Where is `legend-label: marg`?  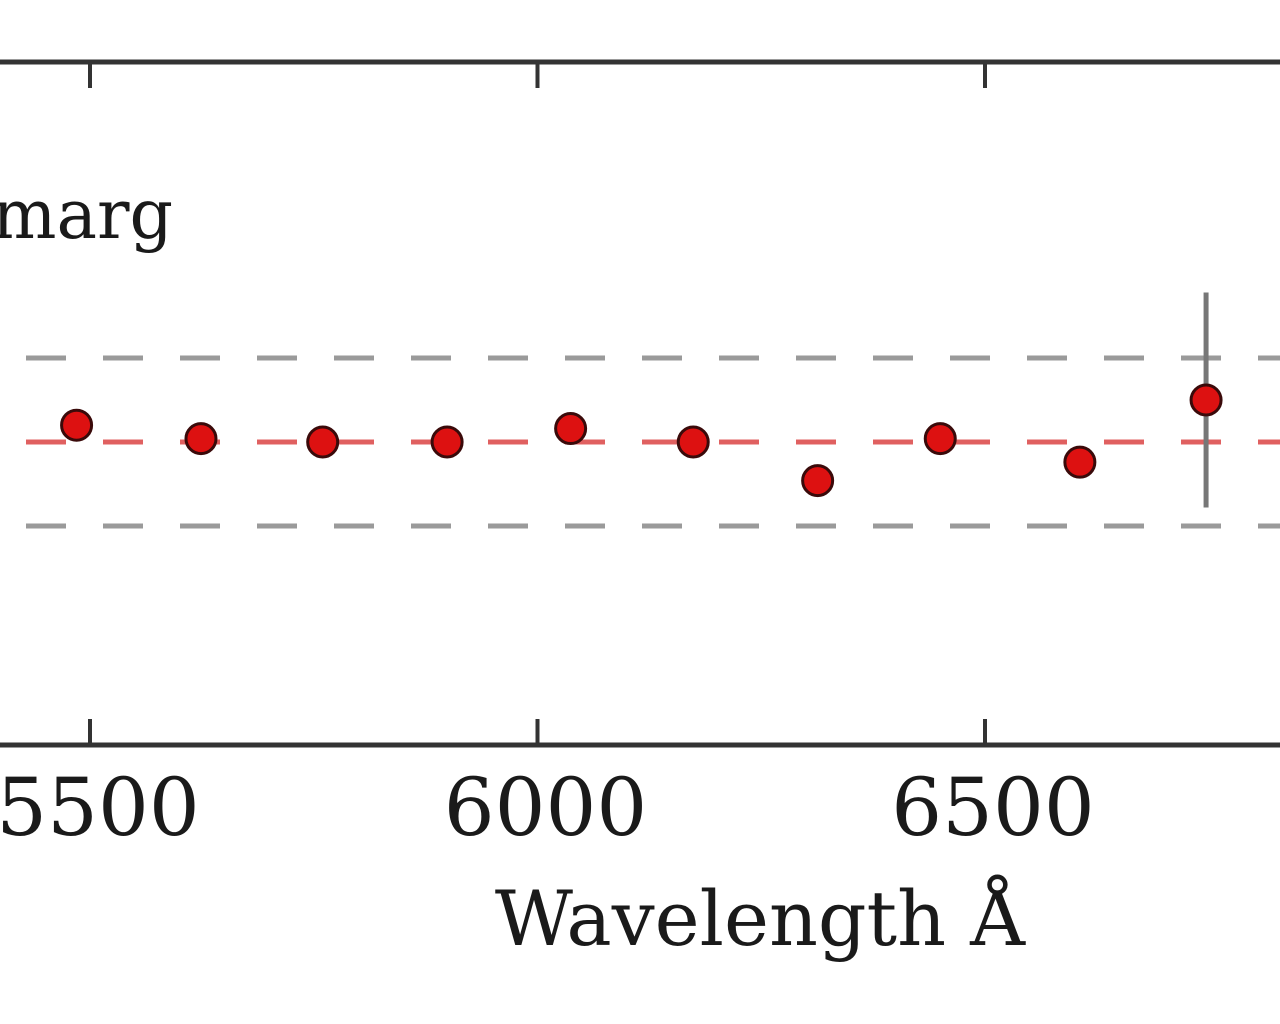 legend-label: marg is located at coordinates (86, 215).